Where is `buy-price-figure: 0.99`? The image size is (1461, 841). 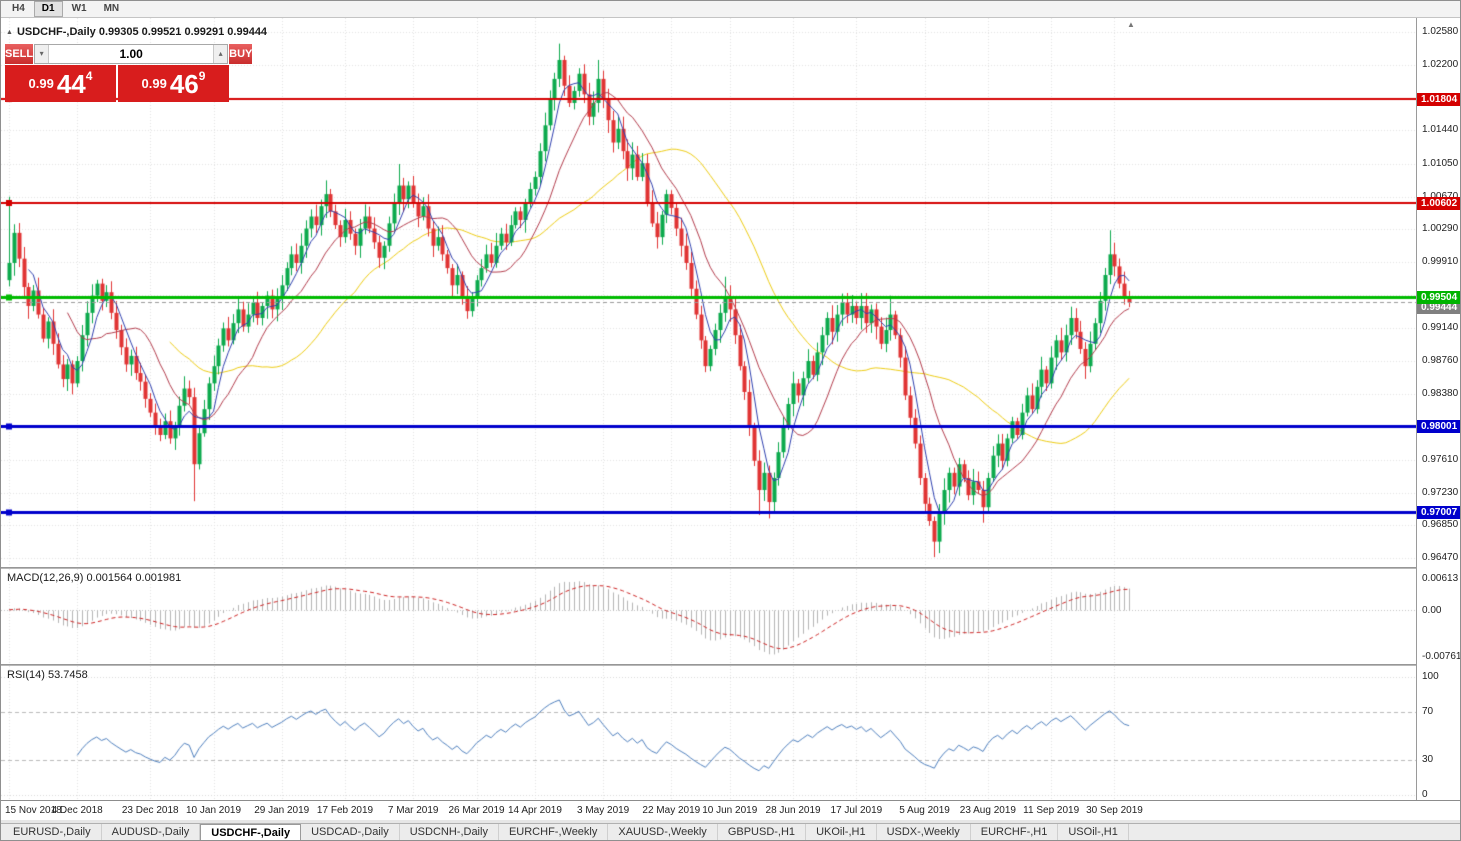 buy-price-figure: 0.99 is located at coordinates (154, 83).